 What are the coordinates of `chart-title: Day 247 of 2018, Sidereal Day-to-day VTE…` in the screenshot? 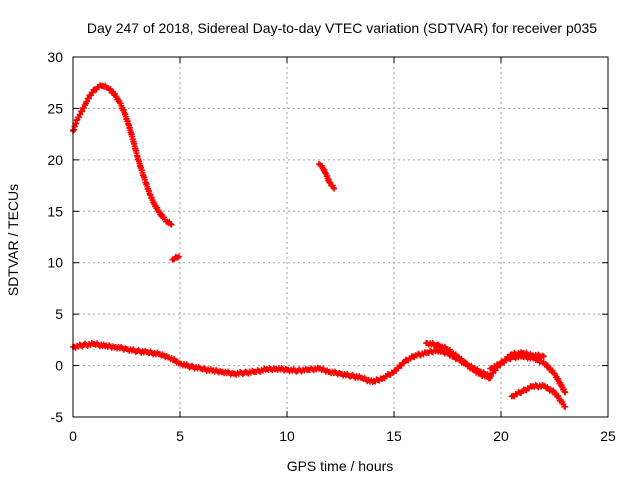 It's located at (342, 28).